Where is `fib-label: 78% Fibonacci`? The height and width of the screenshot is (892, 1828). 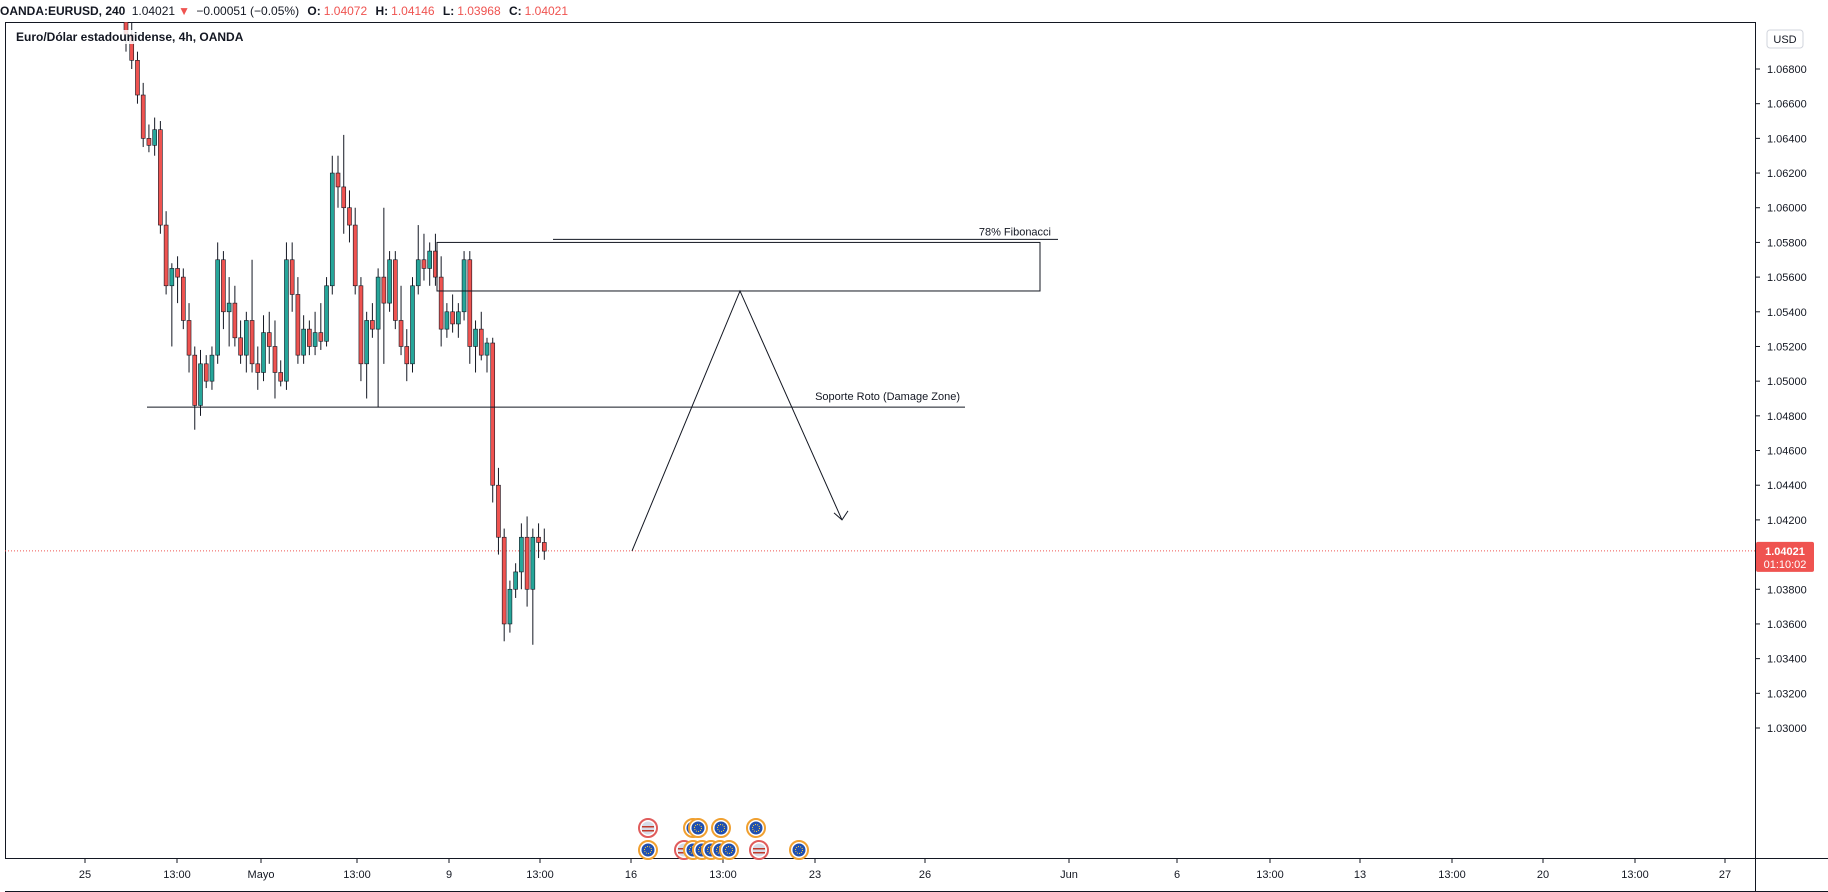
fib-label: 78% Fibonacci is located at coordinates (1015, 232).